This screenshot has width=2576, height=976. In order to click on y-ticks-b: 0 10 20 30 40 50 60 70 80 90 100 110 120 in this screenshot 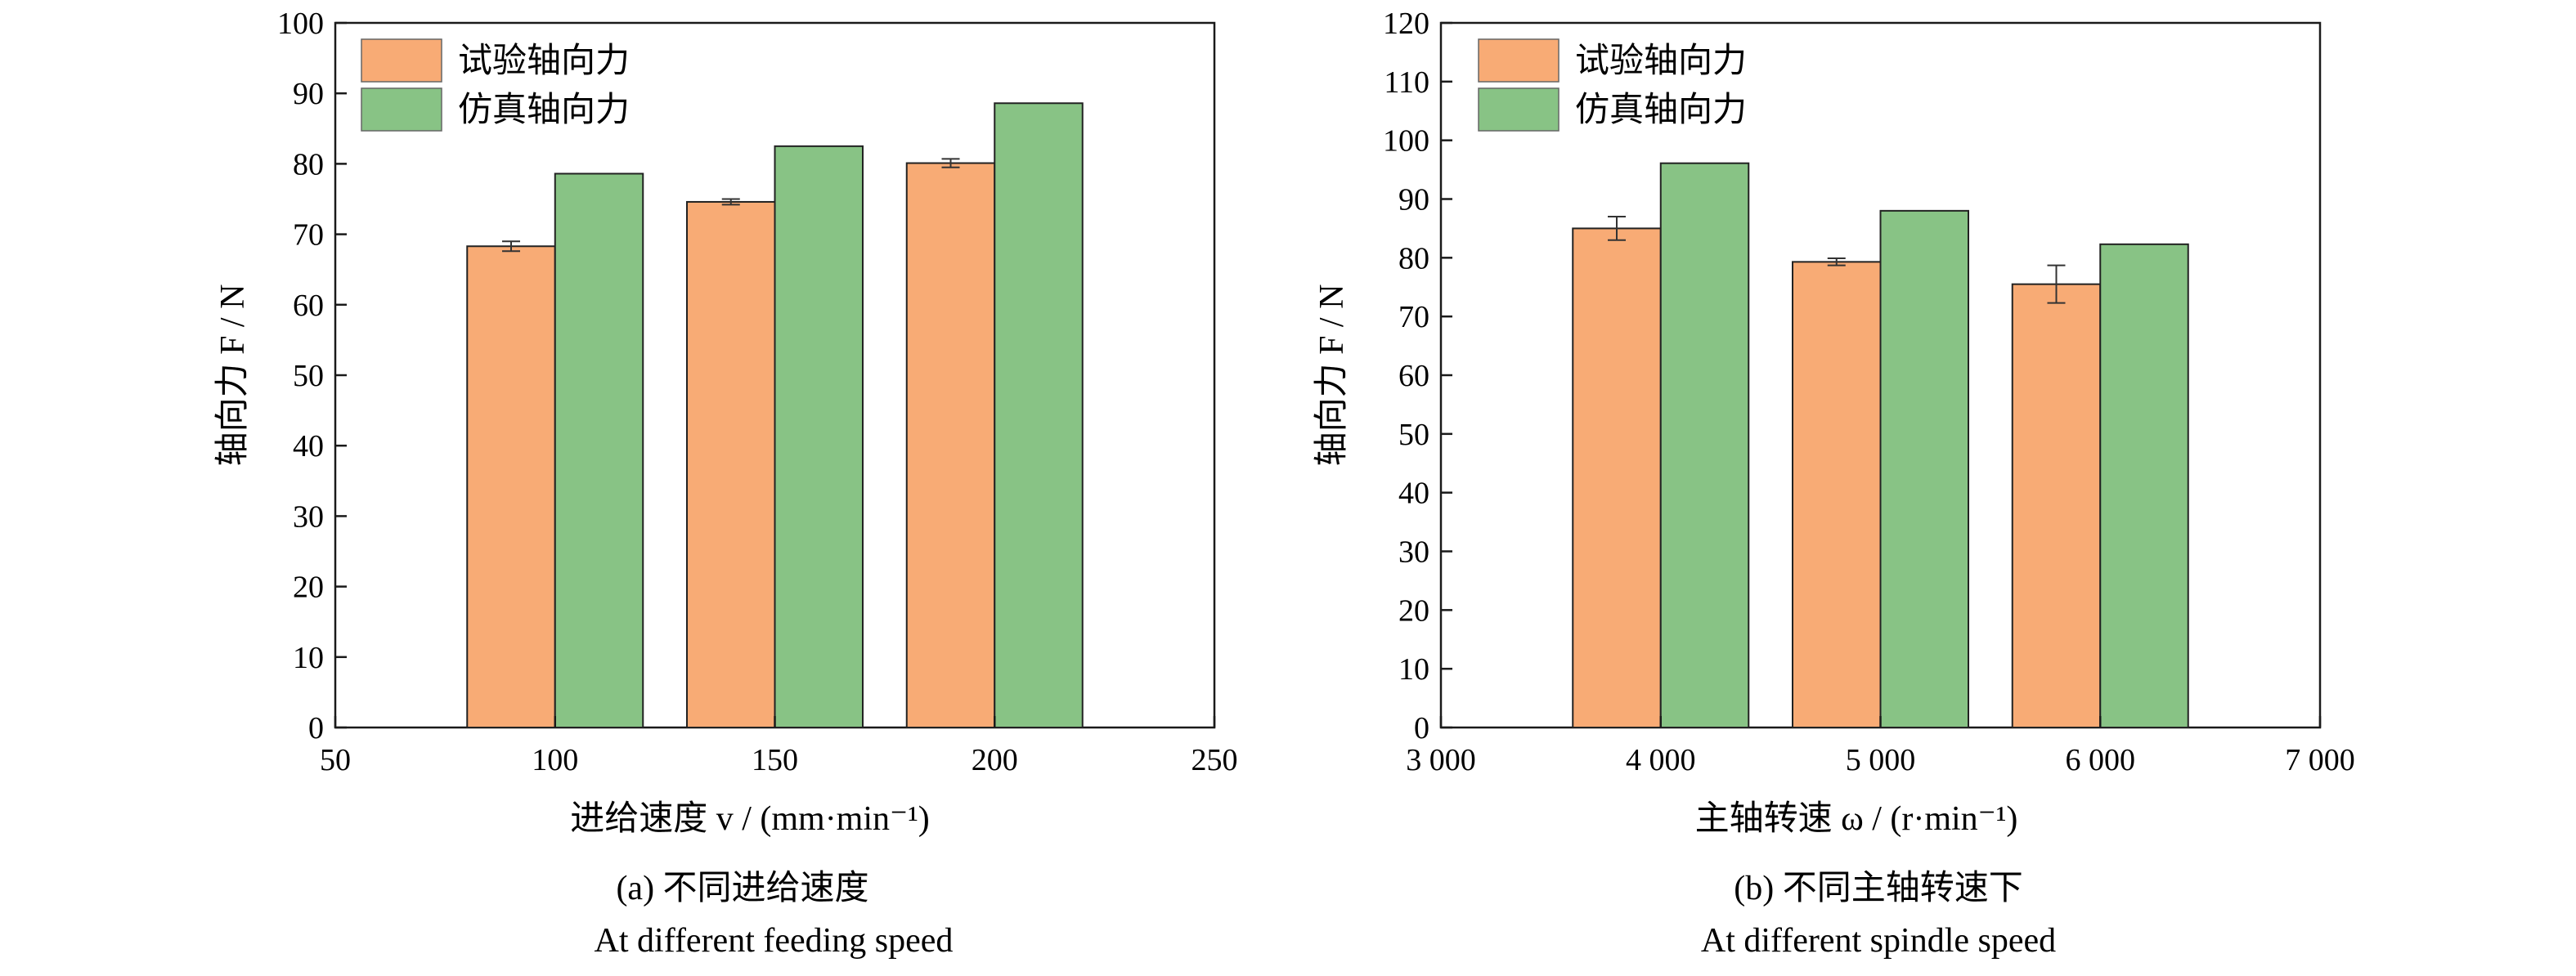, I will do `click(1417, 376)`.